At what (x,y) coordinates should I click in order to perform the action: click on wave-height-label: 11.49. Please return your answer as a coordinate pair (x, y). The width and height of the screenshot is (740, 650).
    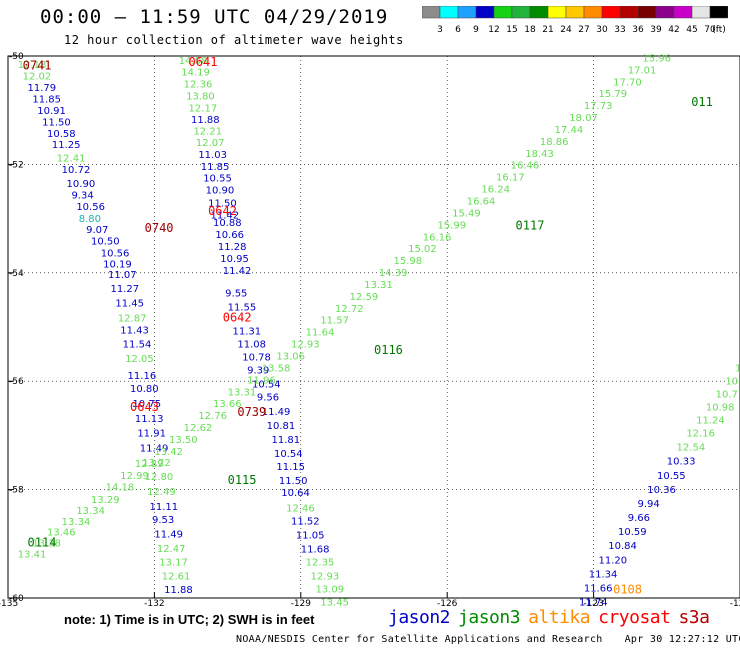
    Looking at the image, I should click on (168, 534).